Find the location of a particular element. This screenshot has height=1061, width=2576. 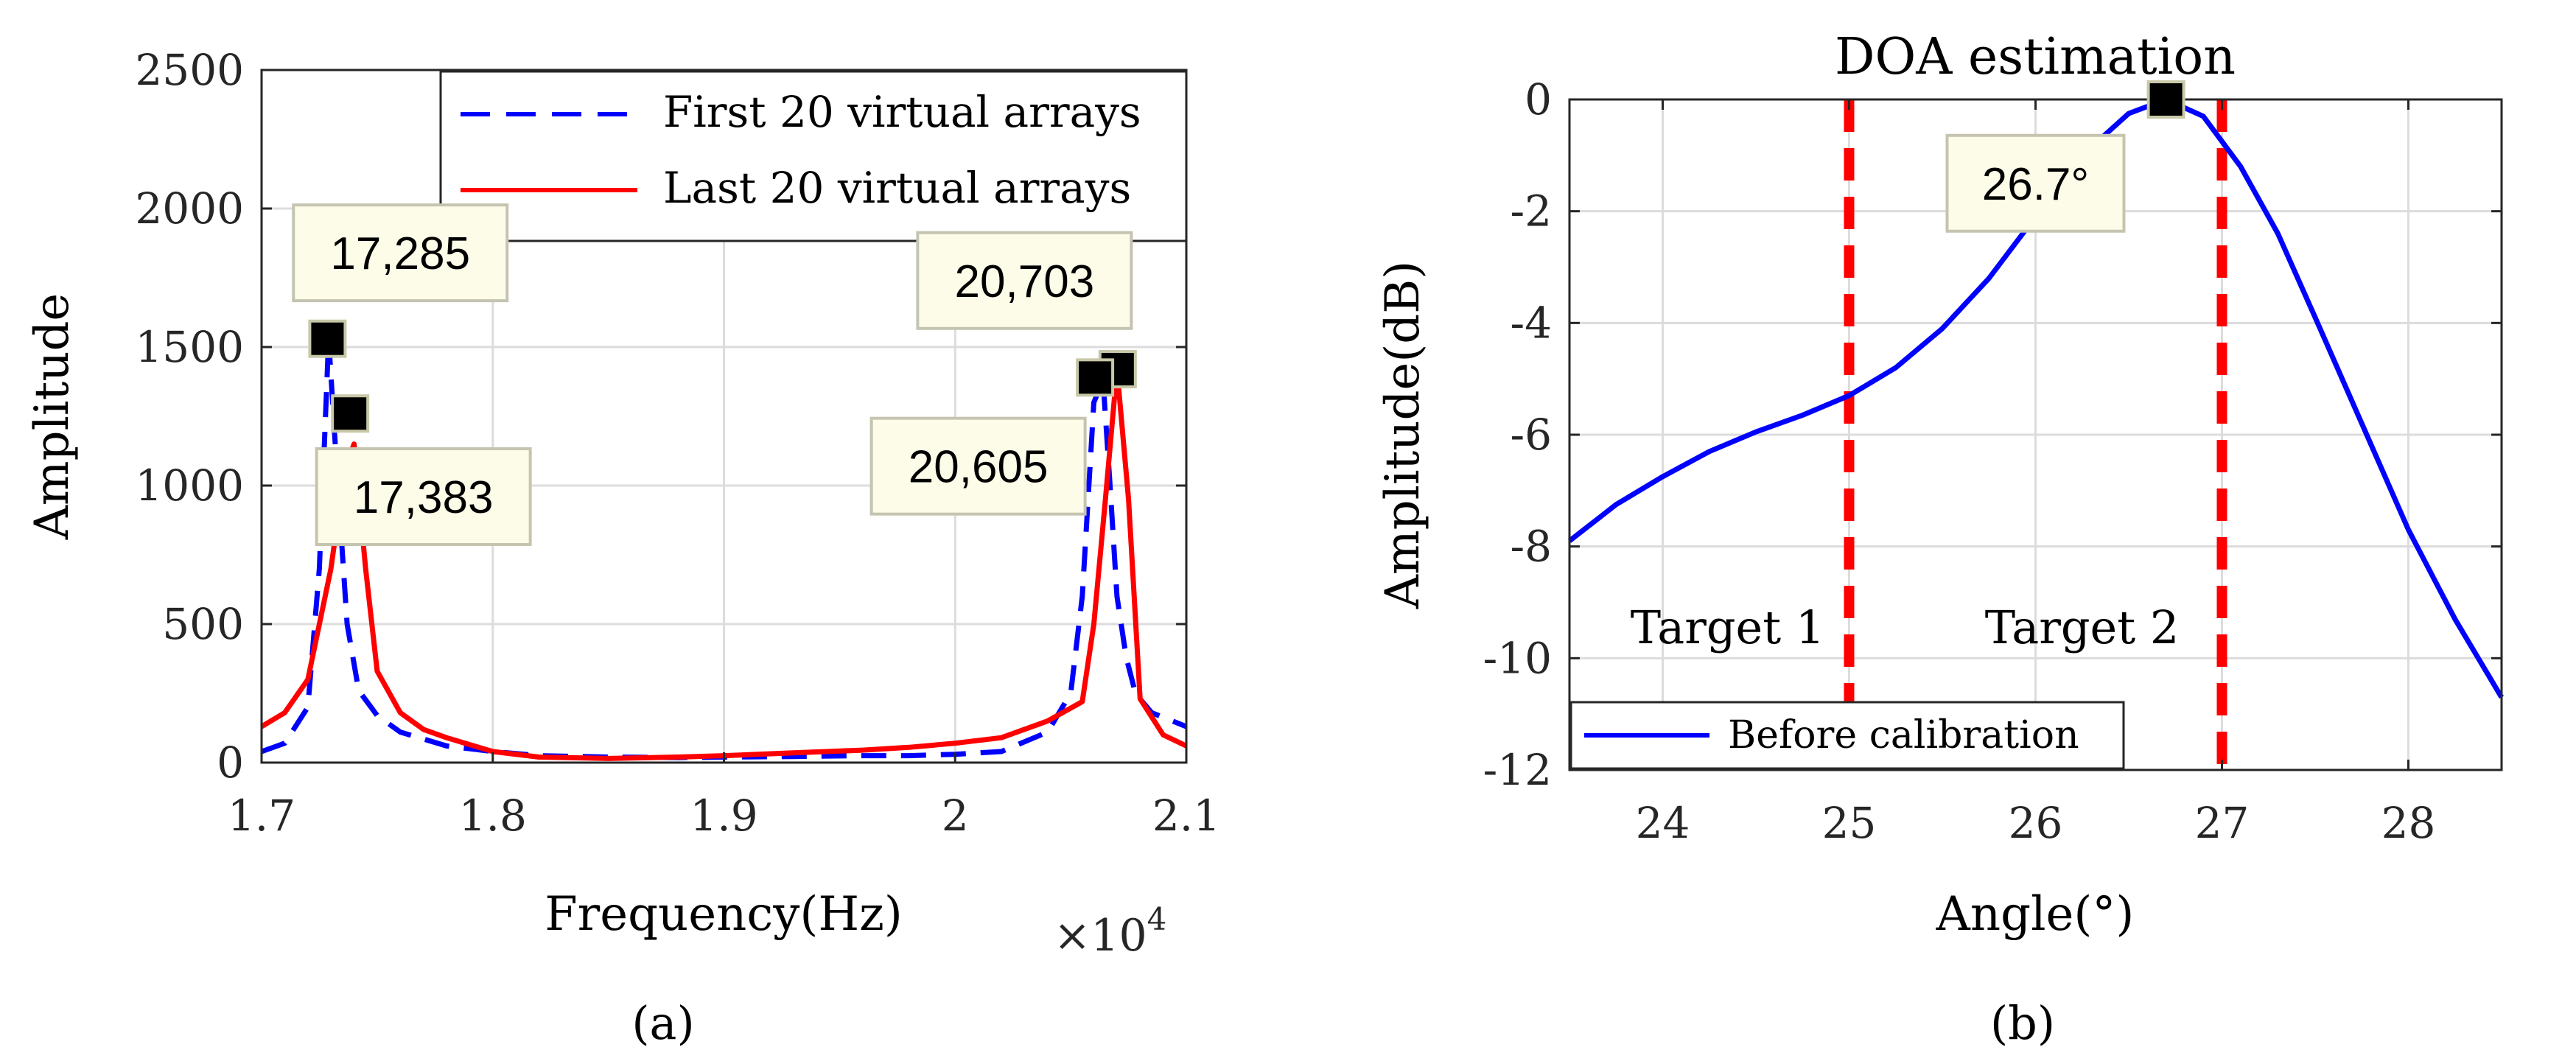

panel-b-caption-text: (b) is located at coordinates (2023, 1023).